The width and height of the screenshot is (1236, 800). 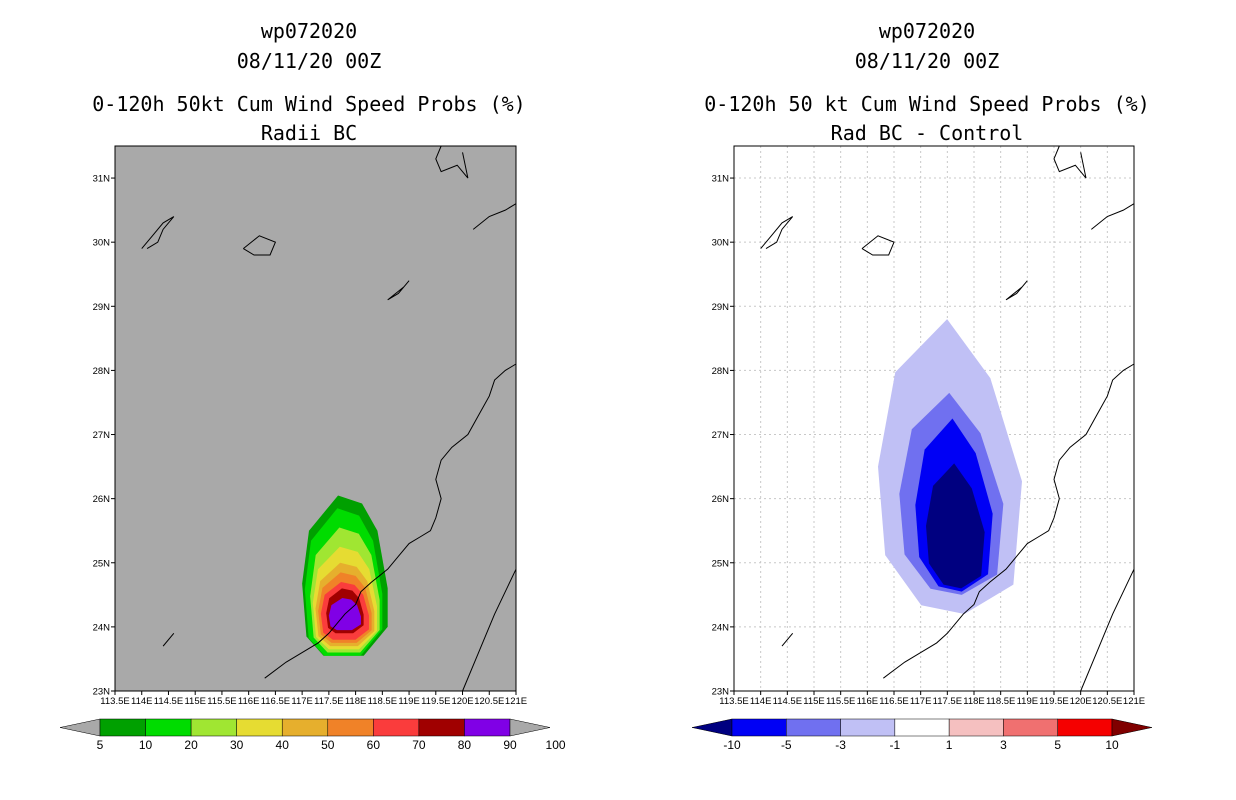 I want to click on x-tick-label: 118.5E, so click(x=382, y=701).